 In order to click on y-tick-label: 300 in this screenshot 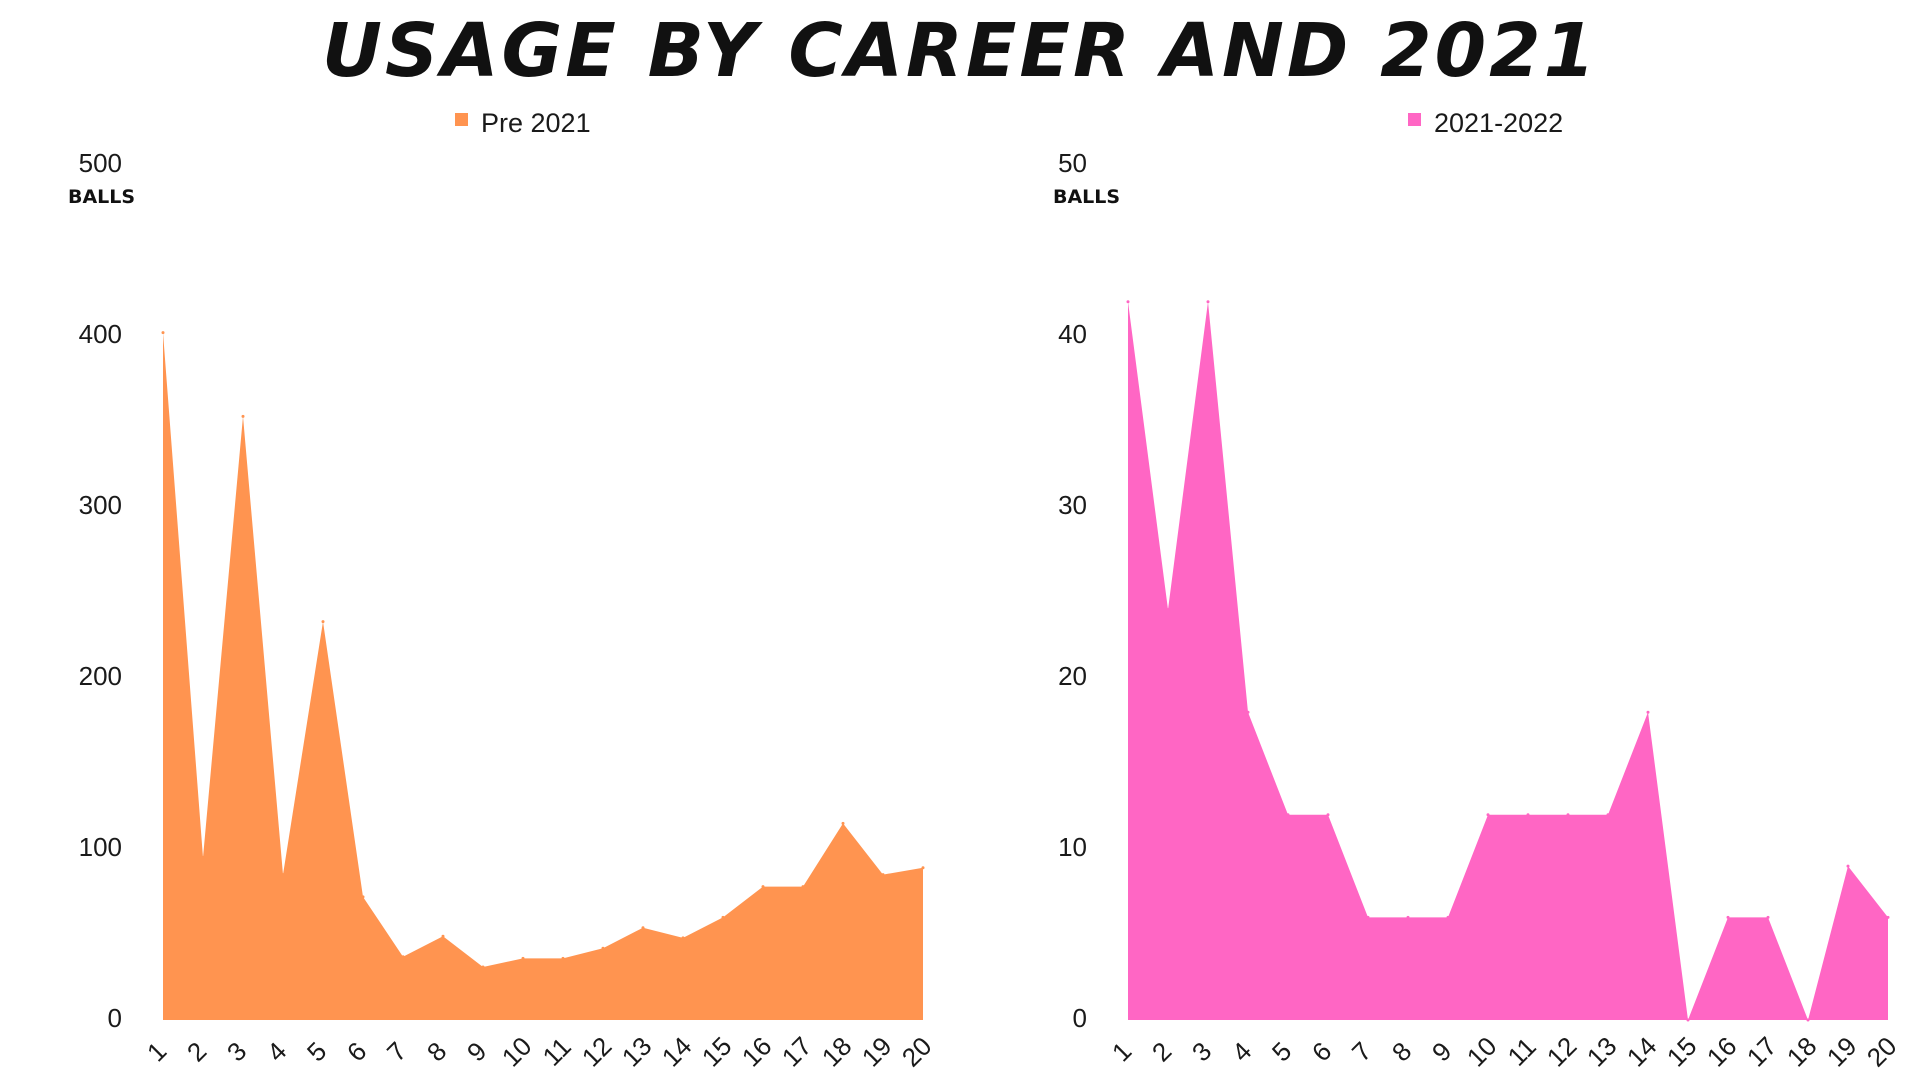, I will do `click(100, 505)`.